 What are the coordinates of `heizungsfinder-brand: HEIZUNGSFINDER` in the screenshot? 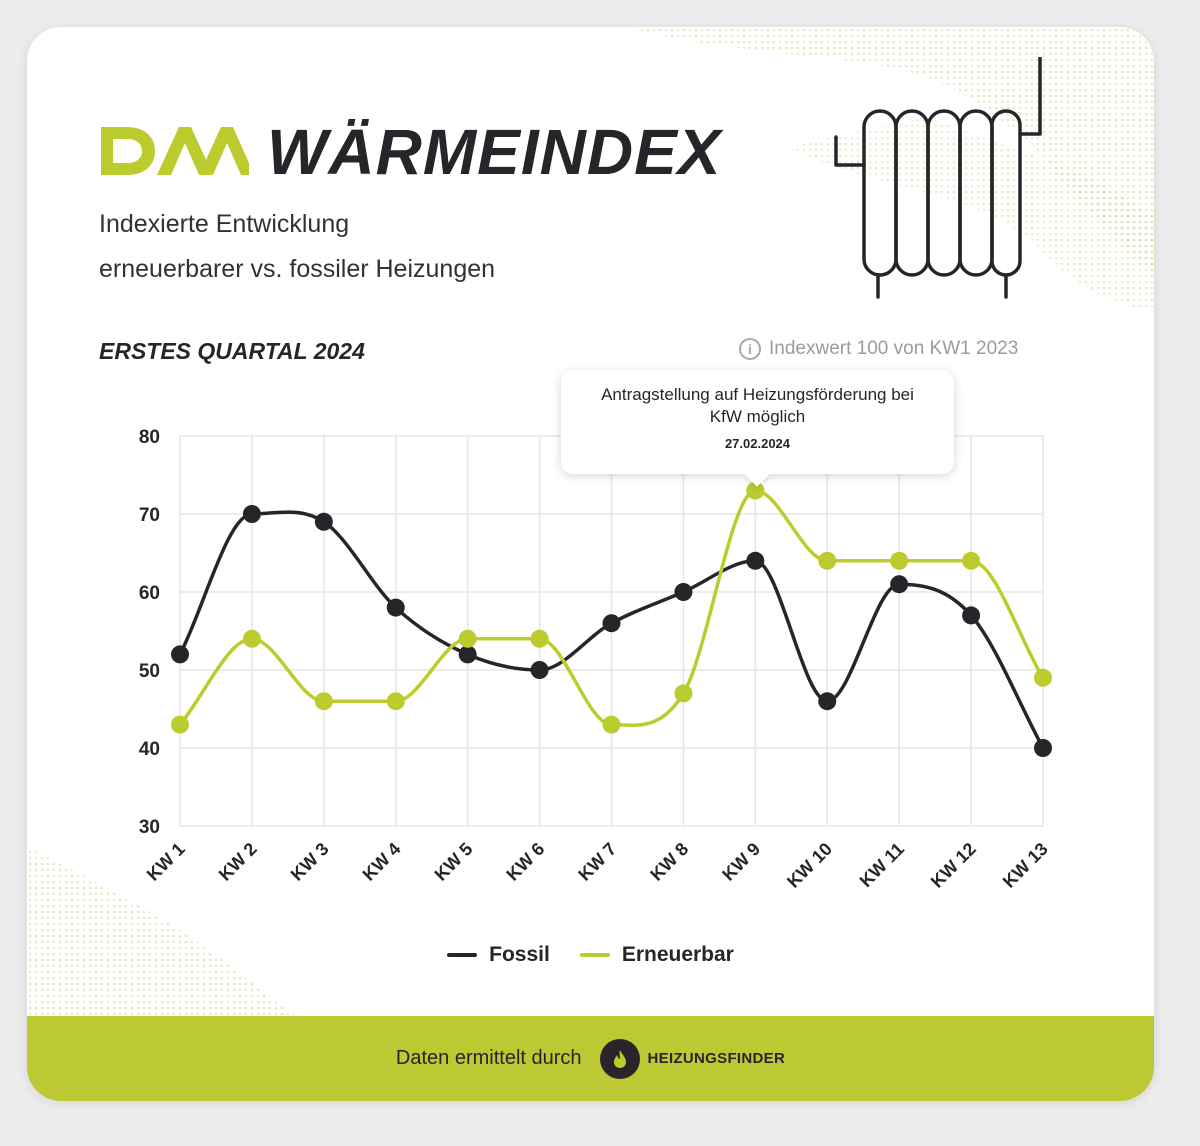 It's located at (692, 1058).